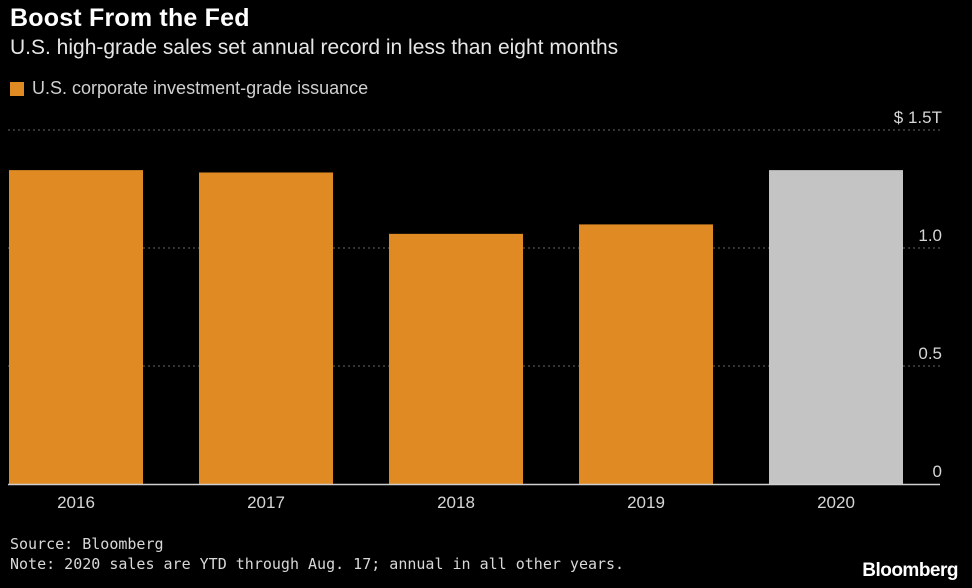 The width and height of the screenshot is (972, 588). Describe the element at coordinates (918, 294) in the screenshot. I see `y-tick-labels: 0 0.5 1.0 $ 1.5T` at that location.